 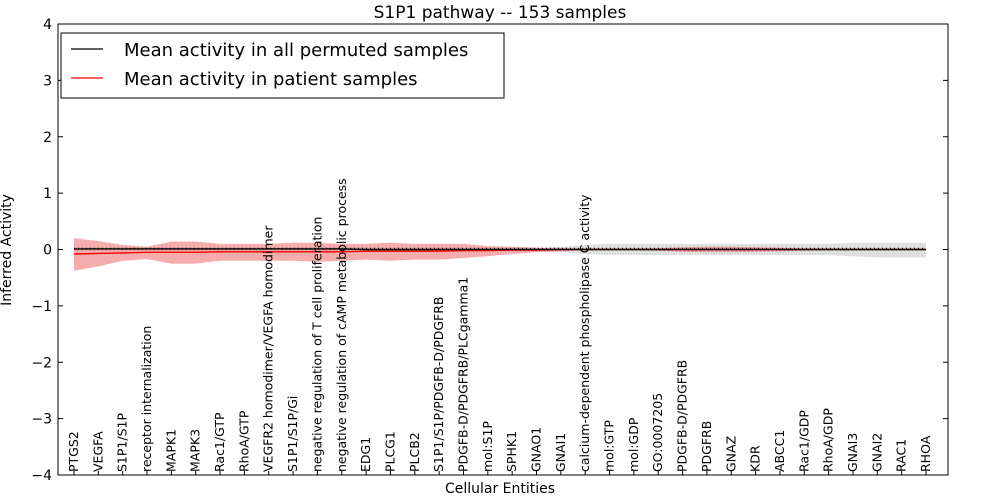 What do you see at coordinates (271, 79) in the screenshot?
I see `legend-label-patient: Mean activity in patient samples` at bounding box center [271, 79].